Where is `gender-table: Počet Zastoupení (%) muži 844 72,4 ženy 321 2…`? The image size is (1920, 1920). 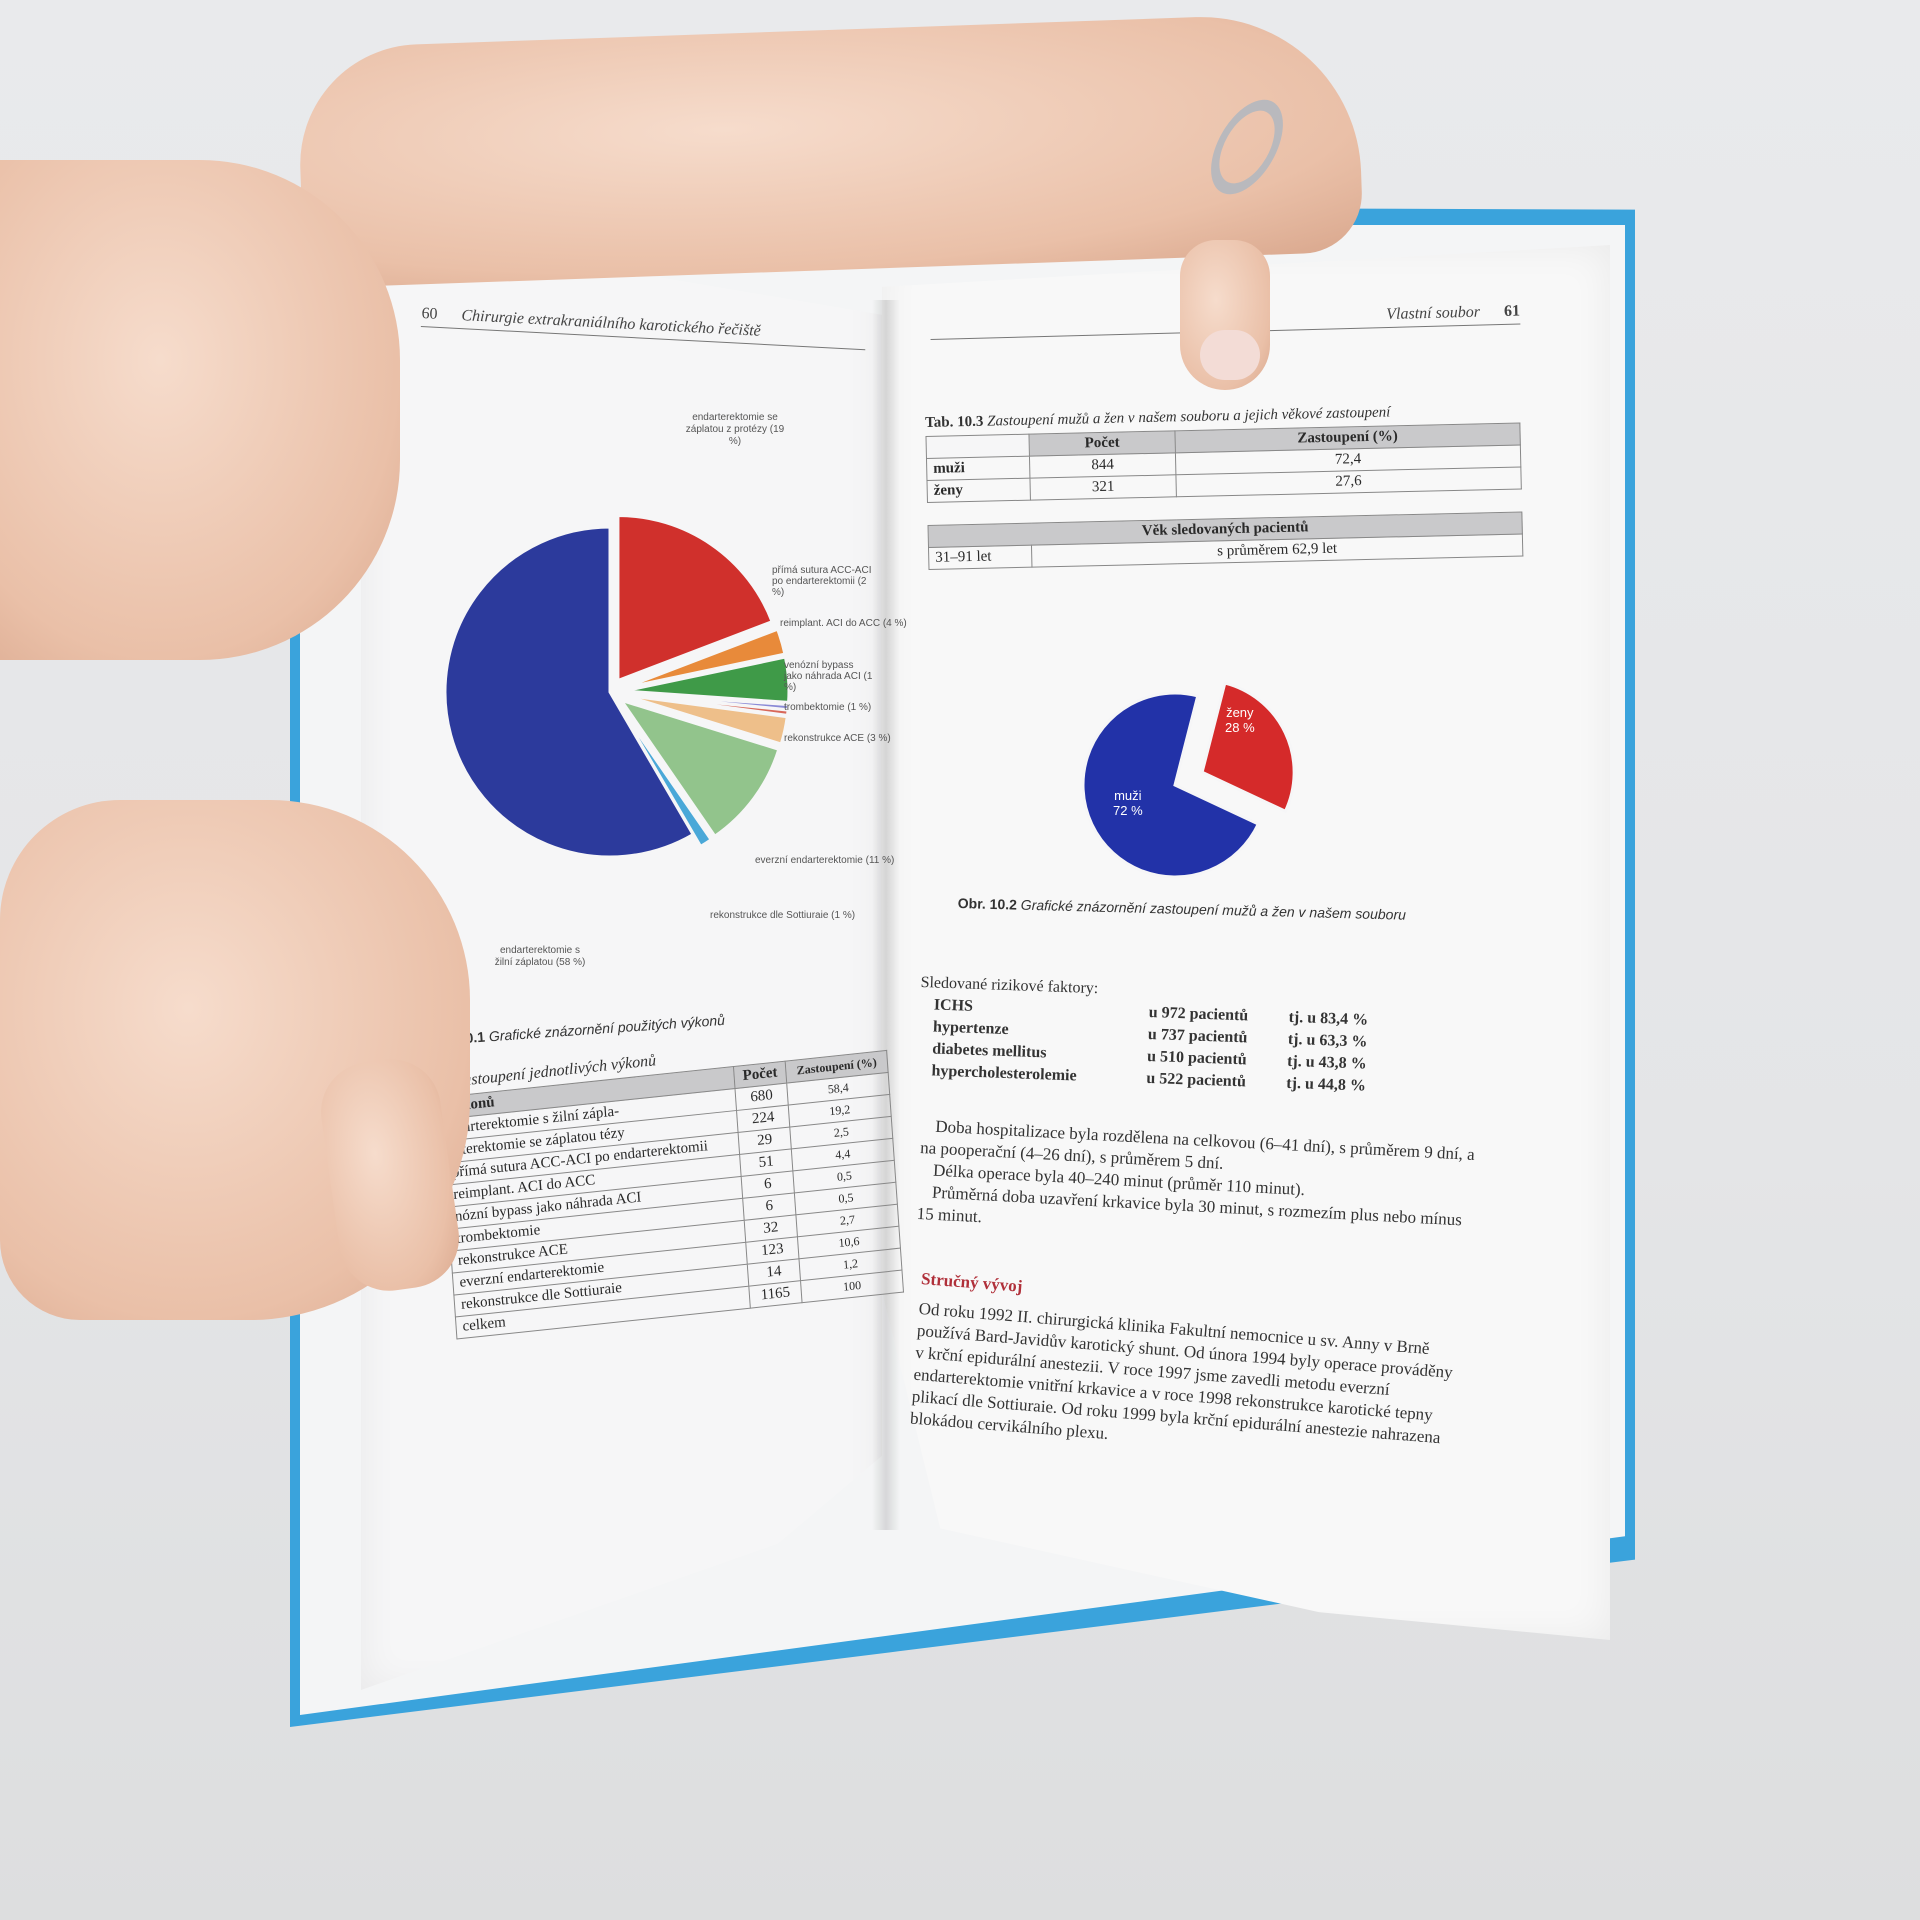
gender-table: Počet Zastoupení (%) muži 844 72,4 ženy 321 2… is located at coordinates (1224, 496).